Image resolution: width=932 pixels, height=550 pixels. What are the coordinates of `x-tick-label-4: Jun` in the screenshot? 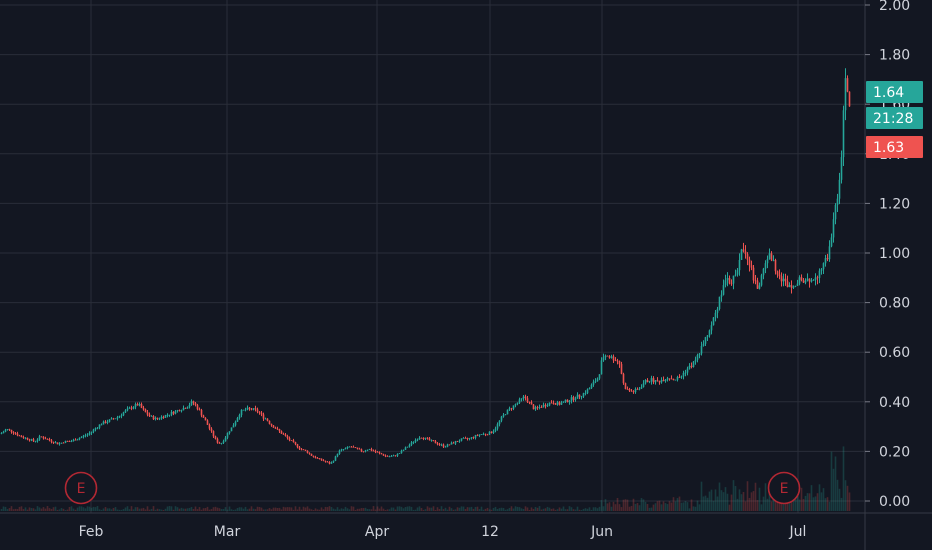 It's located at (601, 532).